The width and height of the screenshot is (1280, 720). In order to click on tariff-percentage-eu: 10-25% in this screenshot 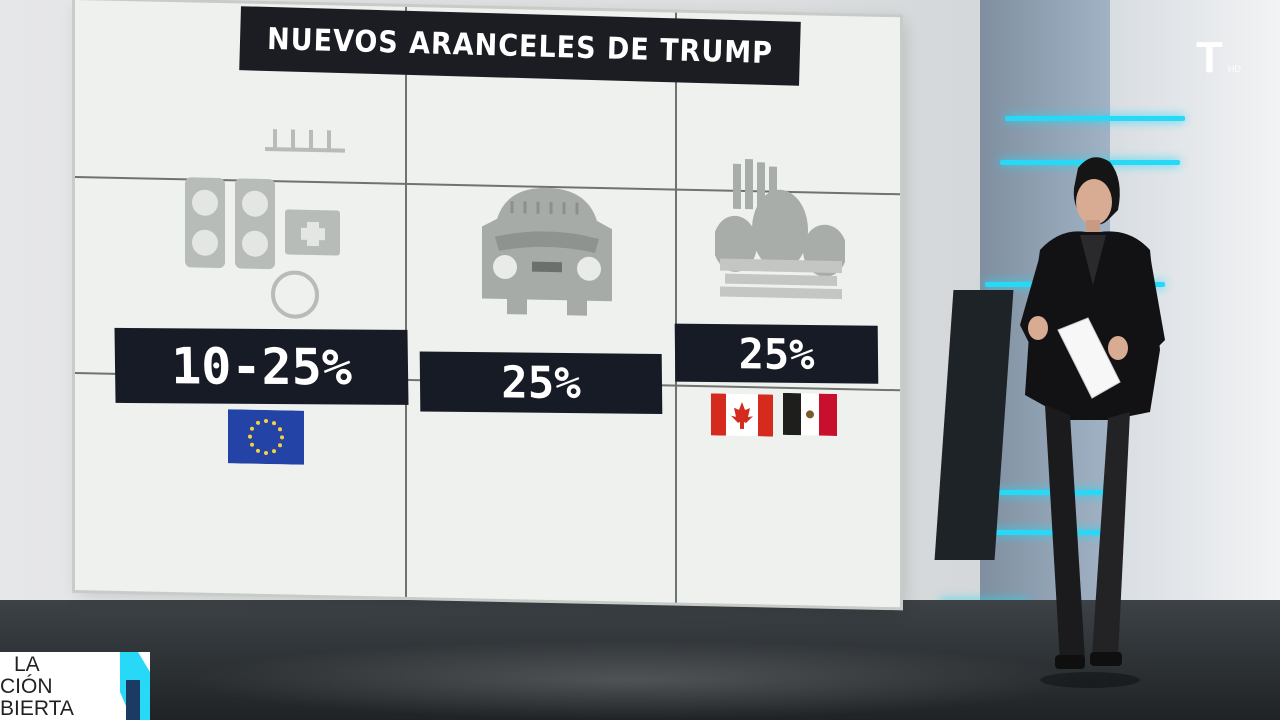, I will do `click(261, 366)`.